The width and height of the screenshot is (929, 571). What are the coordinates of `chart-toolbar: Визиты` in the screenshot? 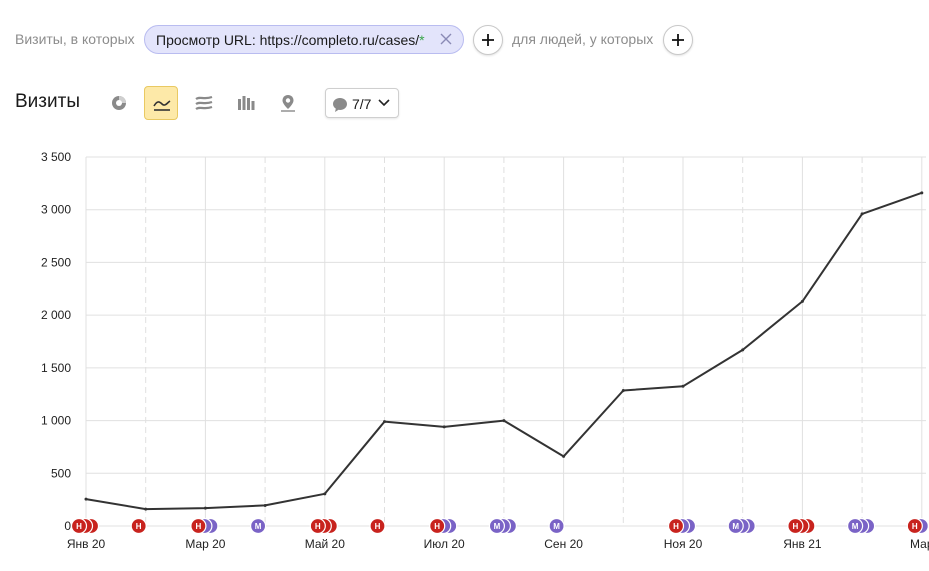 It's located at (464, 102).